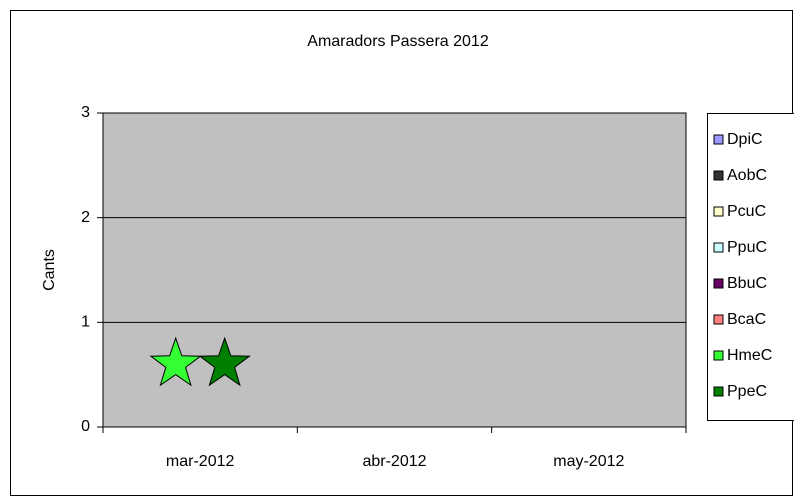 The height and width of the screenshot is (502, 794). What do you see at coordinates (85, 112) in the screenshot?
I see `y-tick-label: 3` at bounding box center [85, 112].